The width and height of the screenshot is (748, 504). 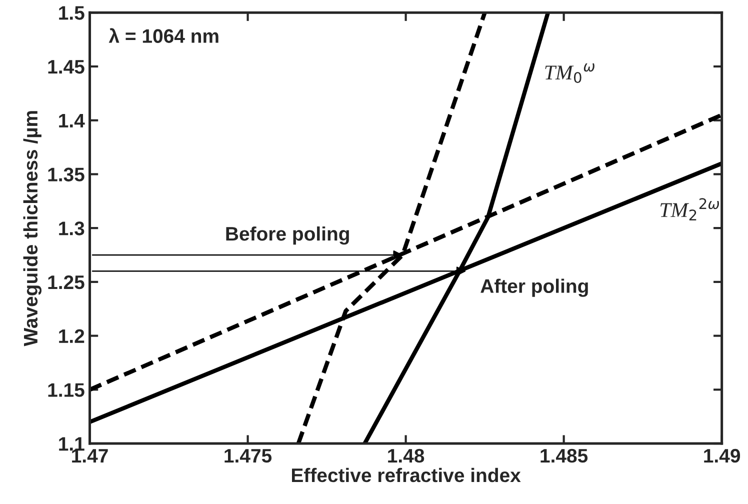 I want to click on y-tick-label: 1.4, so click(x=72, y=121).